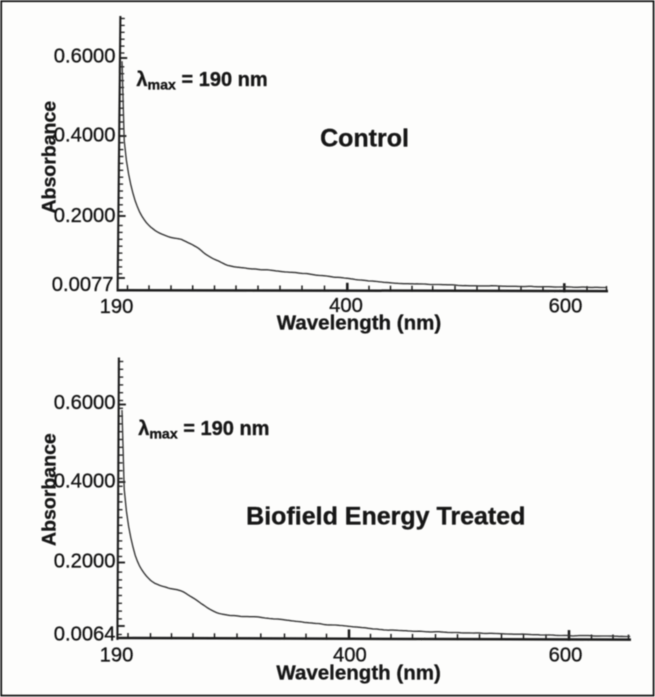  What do you see at coordinates (364, 138) in the screenshot?
I see `svg-text: Control` at bounding box center [364, 138].